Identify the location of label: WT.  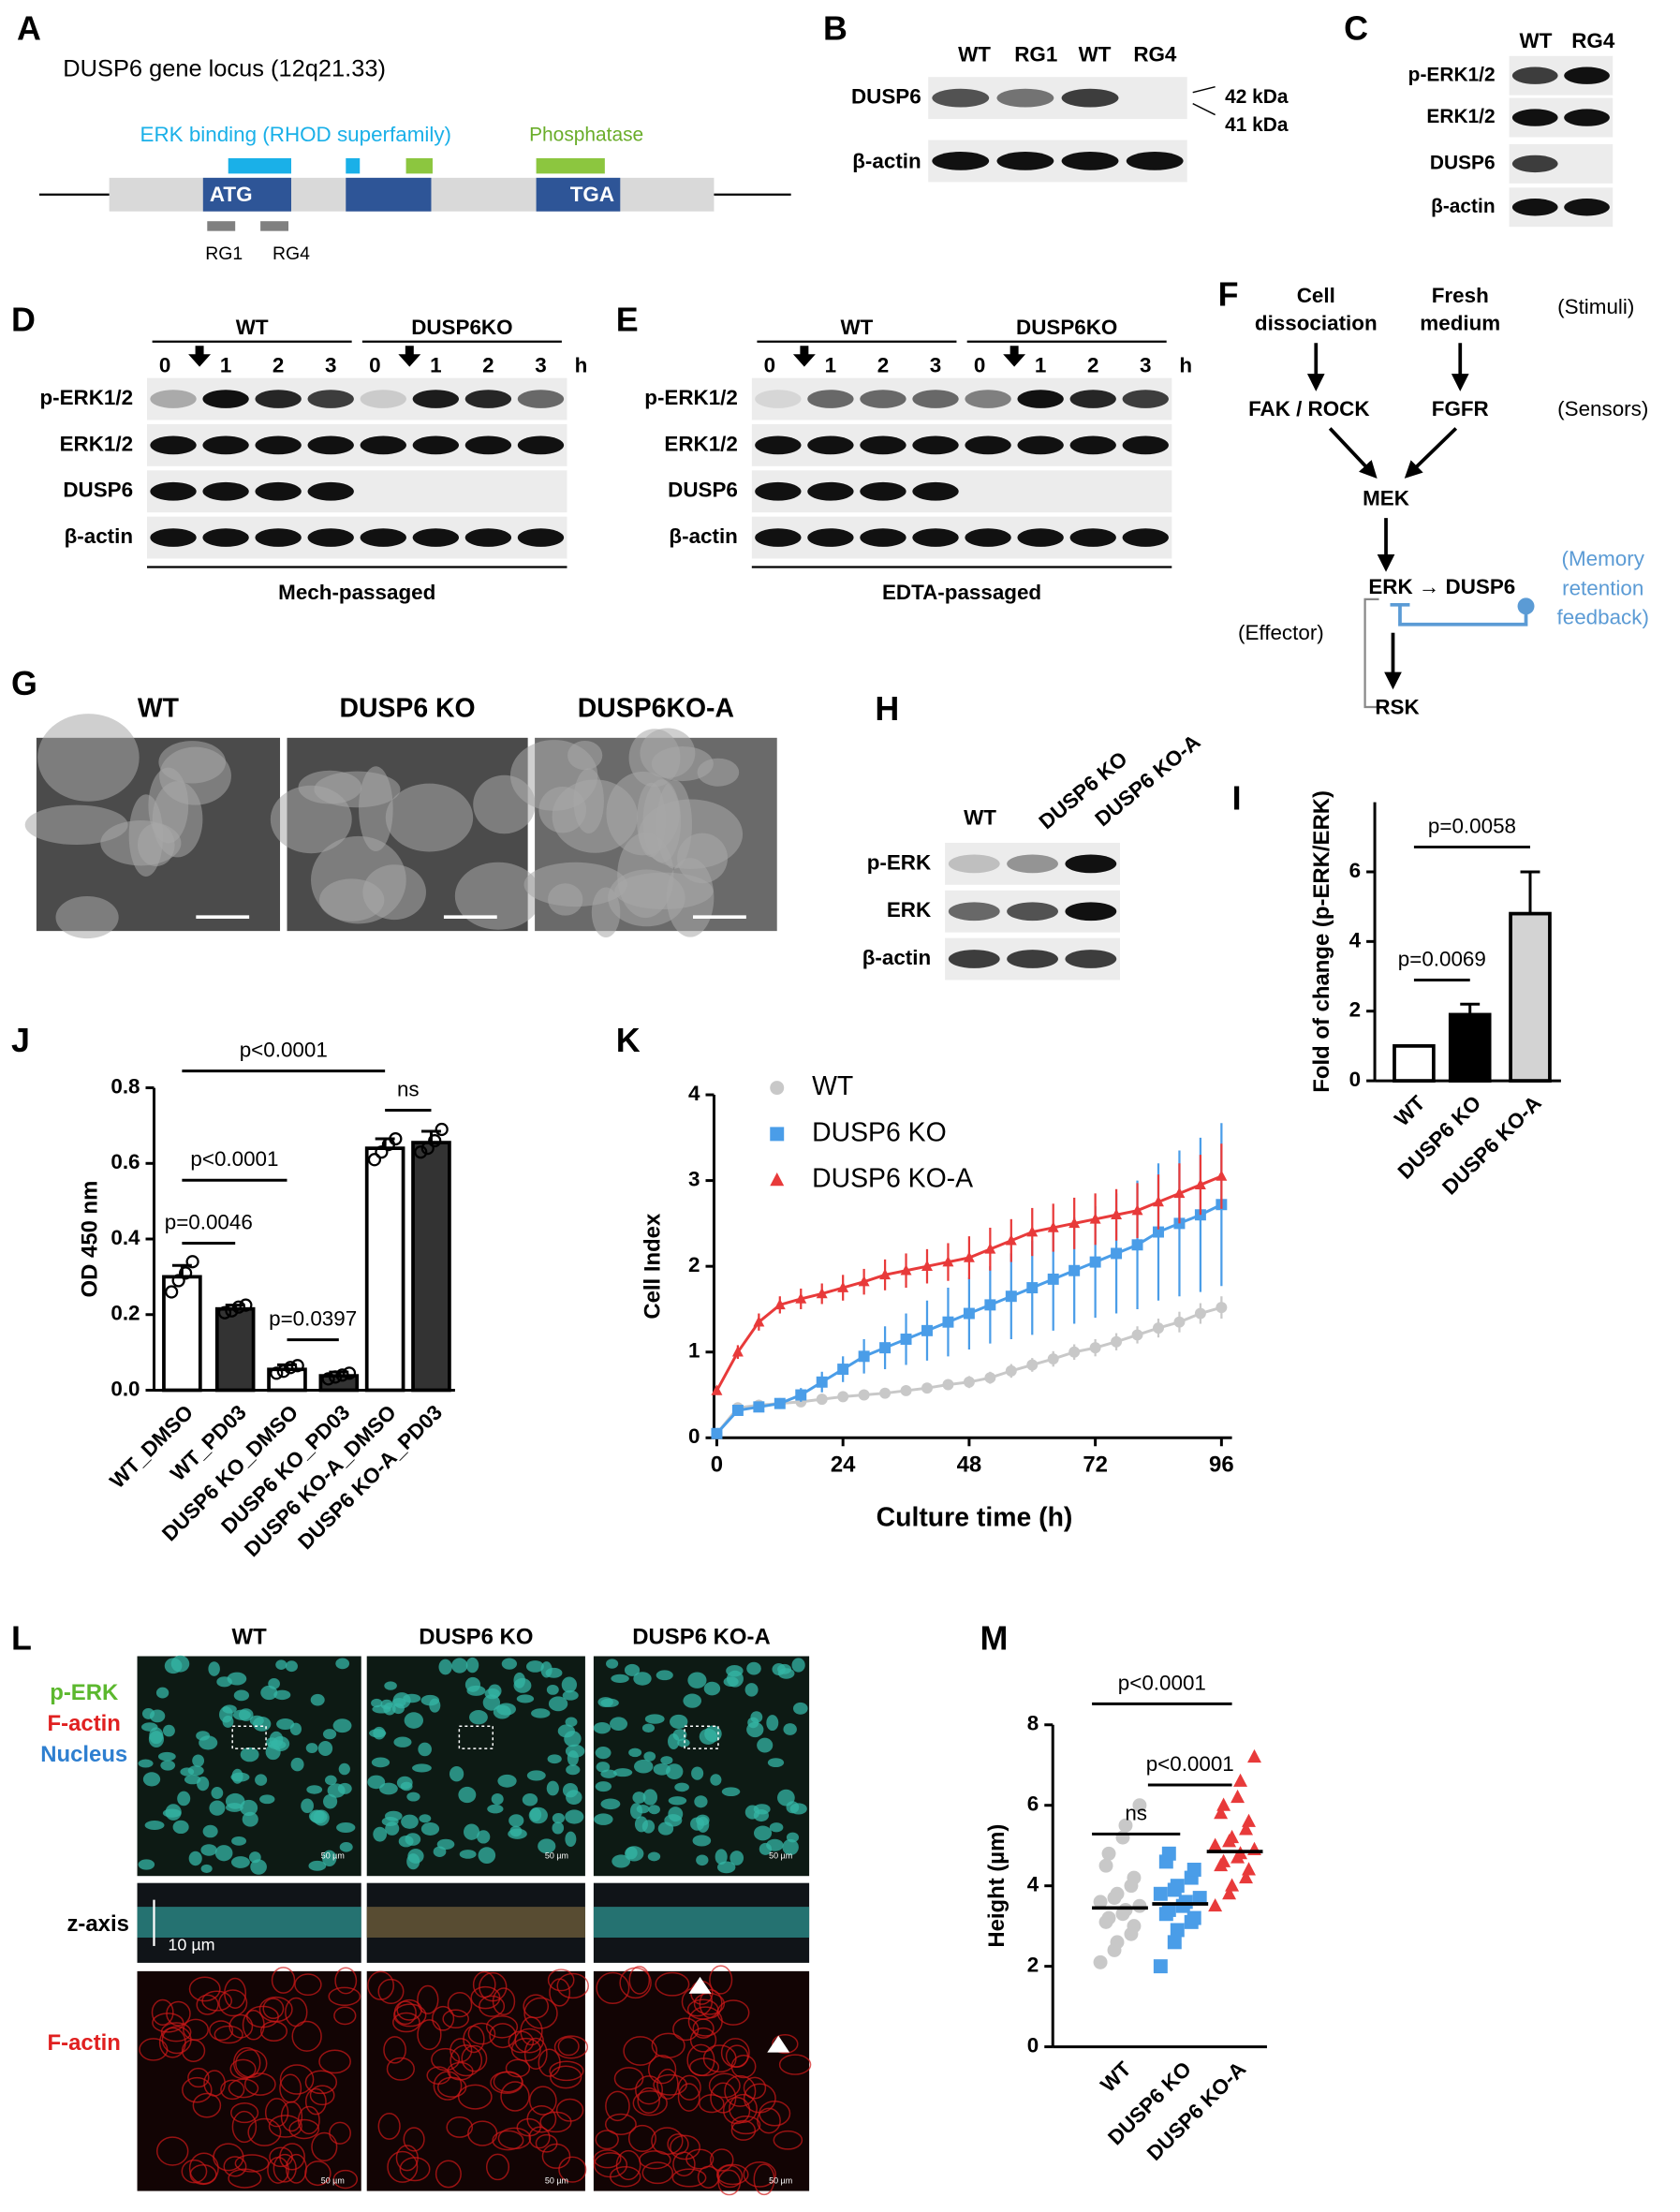
(159, 708).